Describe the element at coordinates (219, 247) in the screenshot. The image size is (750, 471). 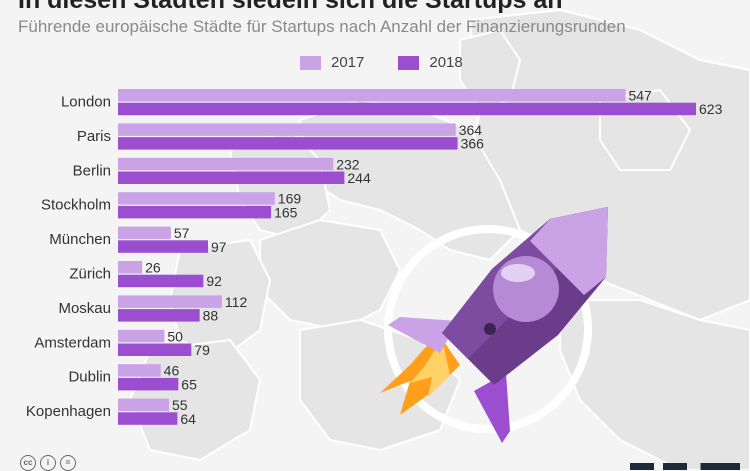
I see `data-label-münchen-2018: 97` at that location.